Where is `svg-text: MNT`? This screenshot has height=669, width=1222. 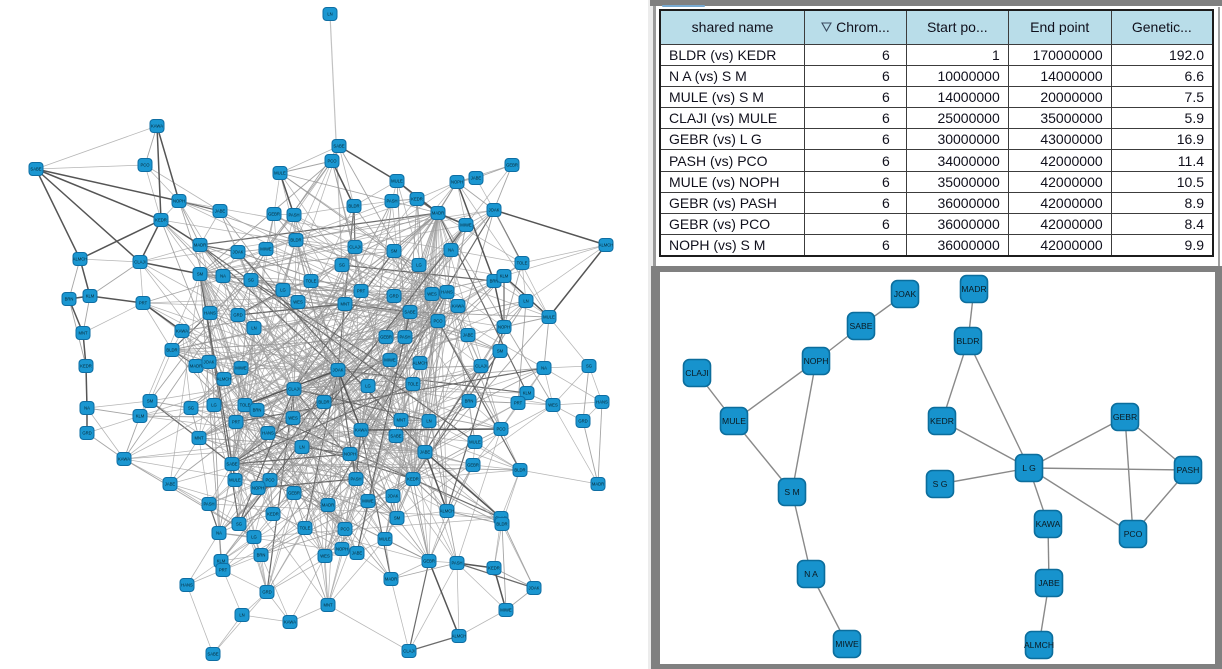 svg-text: MNT is located at coordinates (401, 420).